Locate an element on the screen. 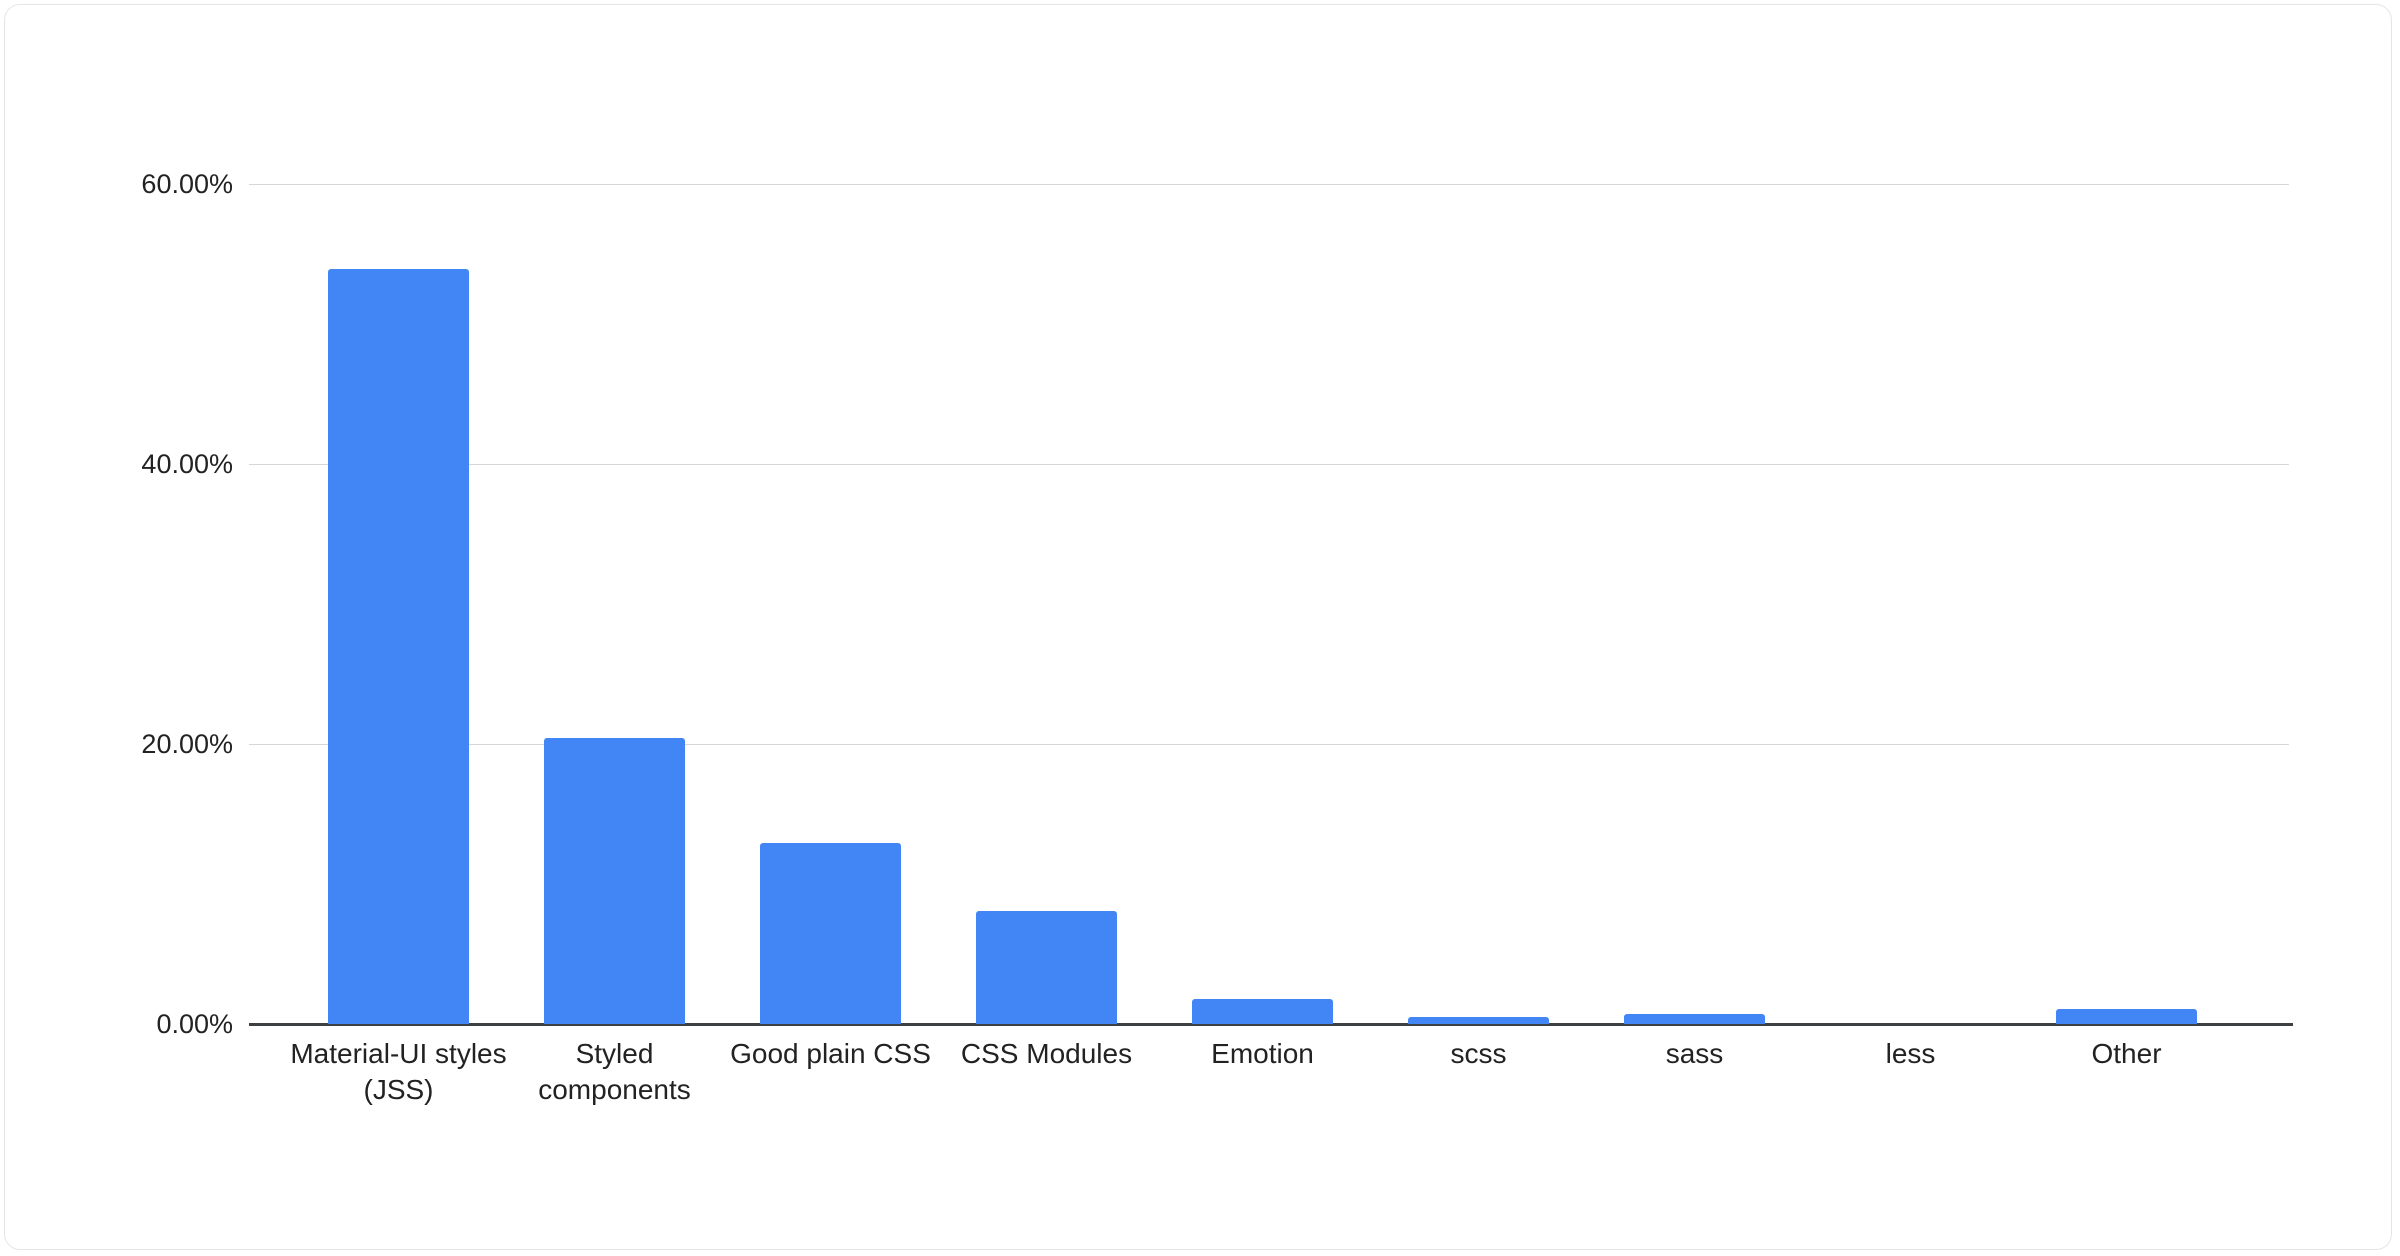  bar-material-ui-styles-jss is located at coordinates (398, 646).